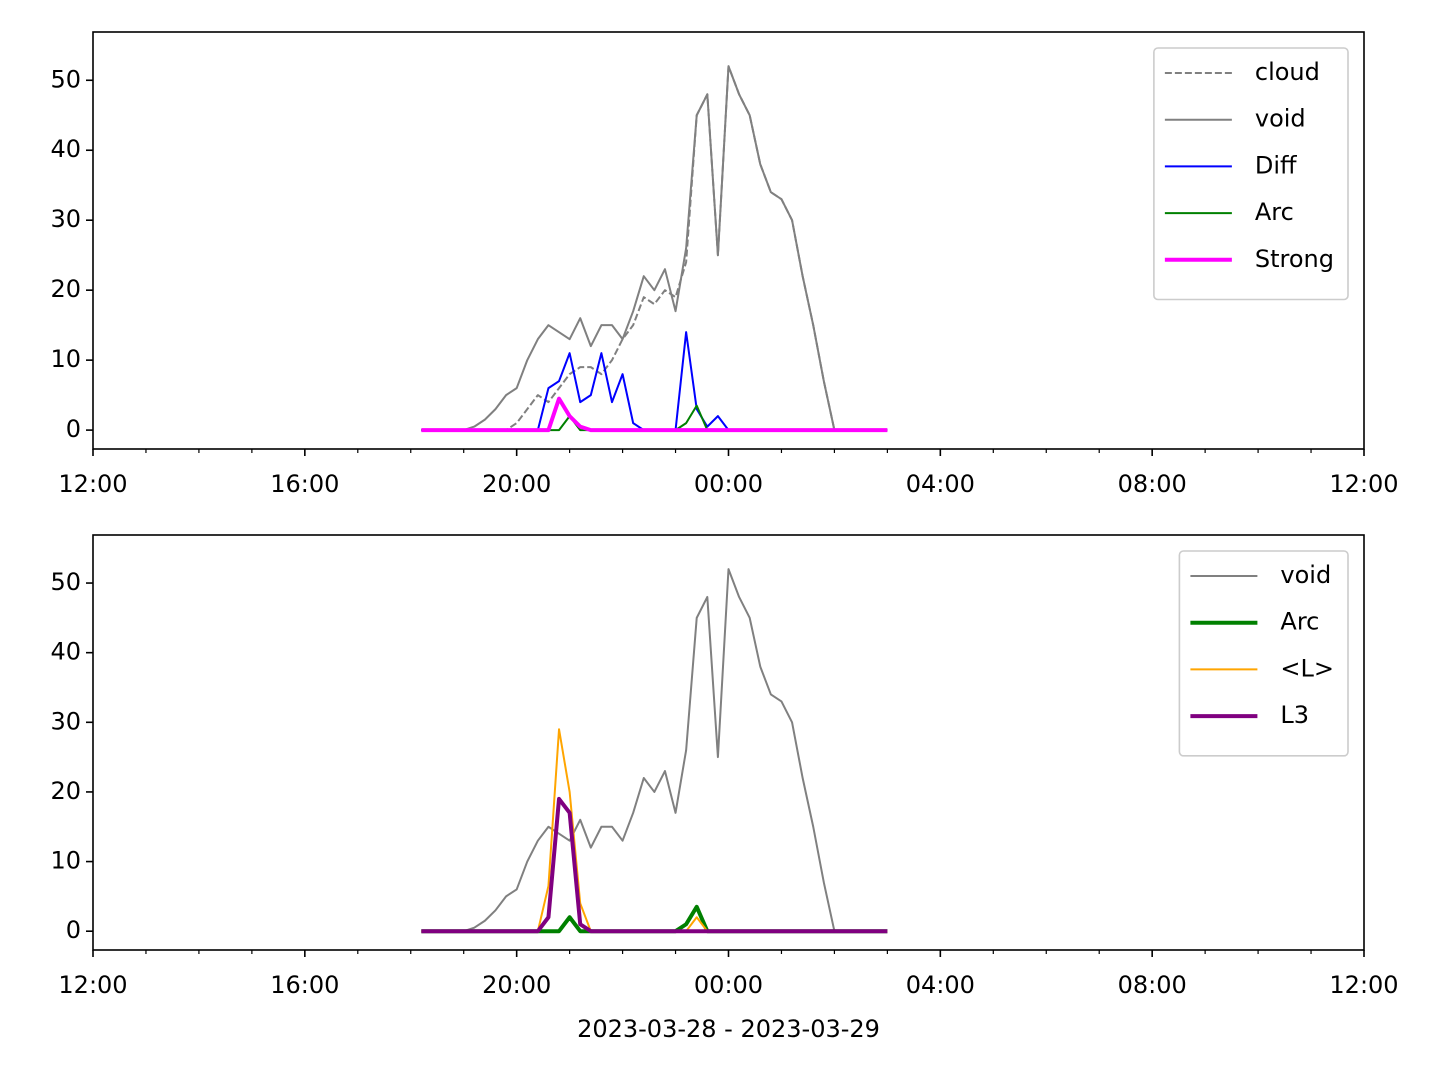 This screenshot has height=1080, width=1440. What do you see at coordinates (1294, 715) in the screenshot?
I see `legend-label: L3` at bounding box center [1294, 715].